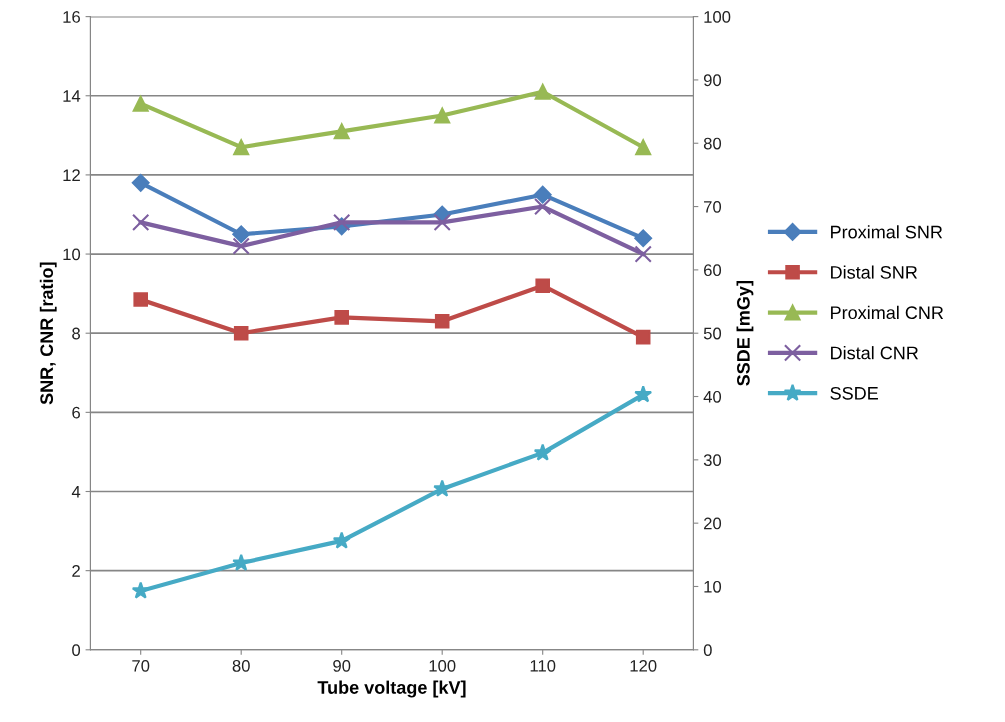 The width and height of the screenshot is (1005, 722). Describe the element at coordinates (72, 254) in the screenshot. I see `y-tick-label: 10` at that location.